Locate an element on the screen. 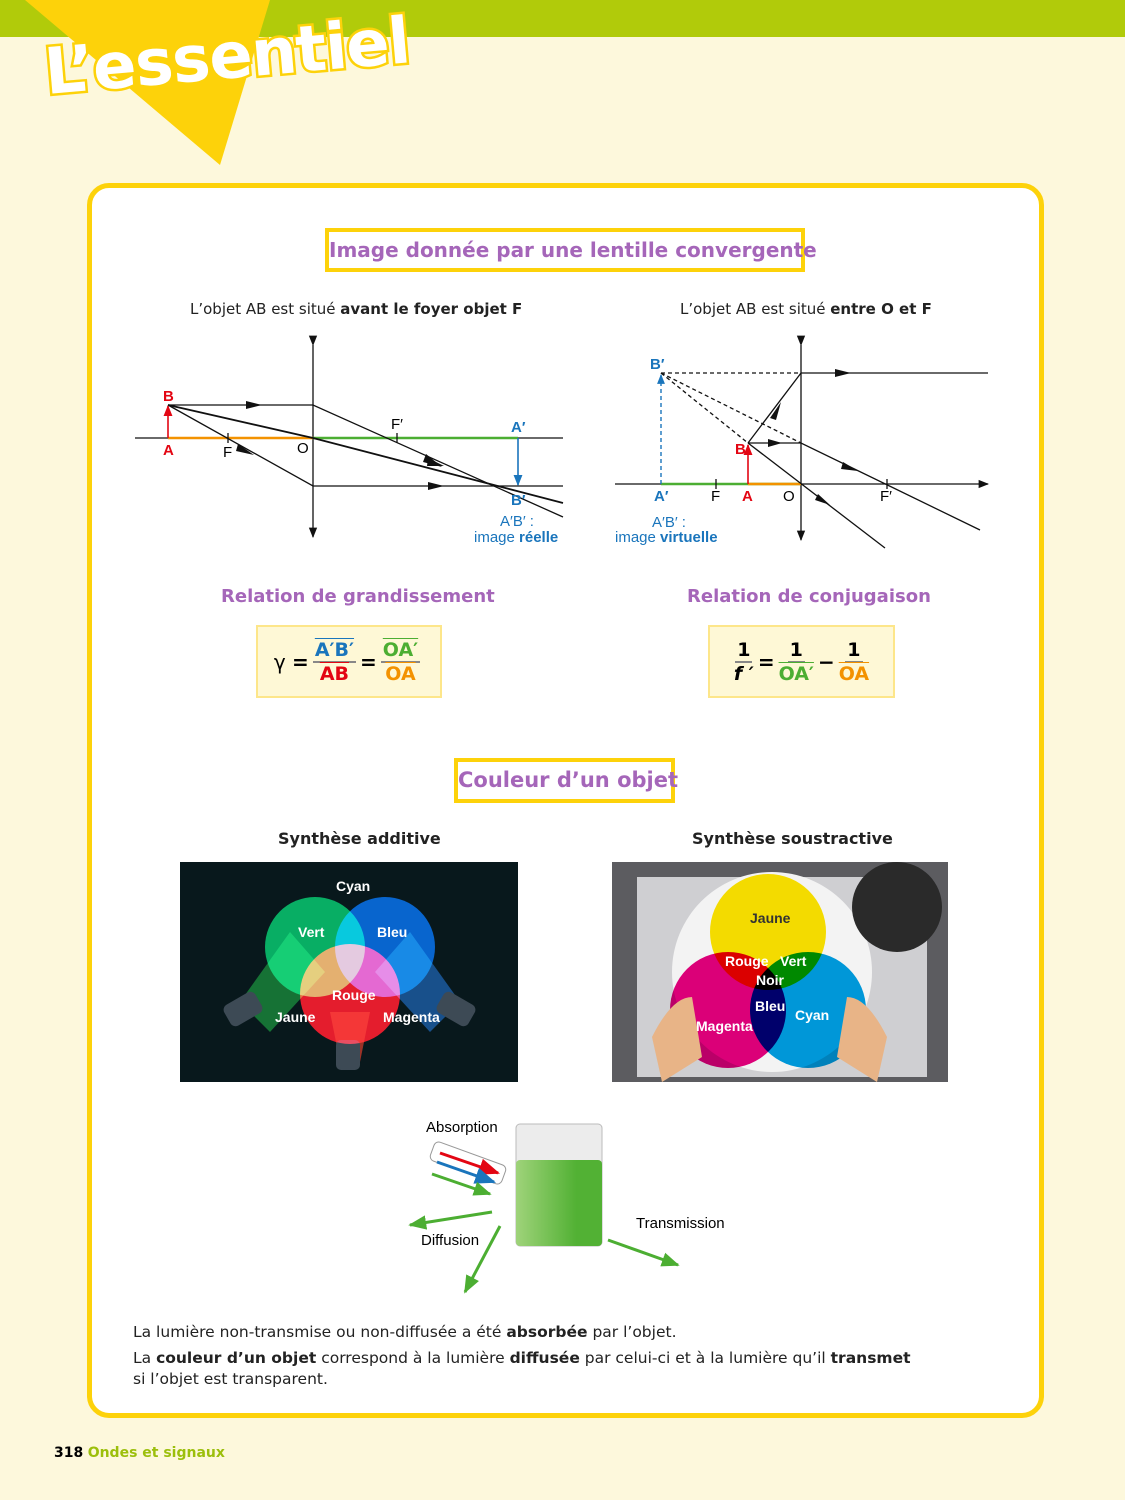 This screenshot has height=1500, width=1125. label-diffusion: Diffusion is located at coordinates (450, 1240).